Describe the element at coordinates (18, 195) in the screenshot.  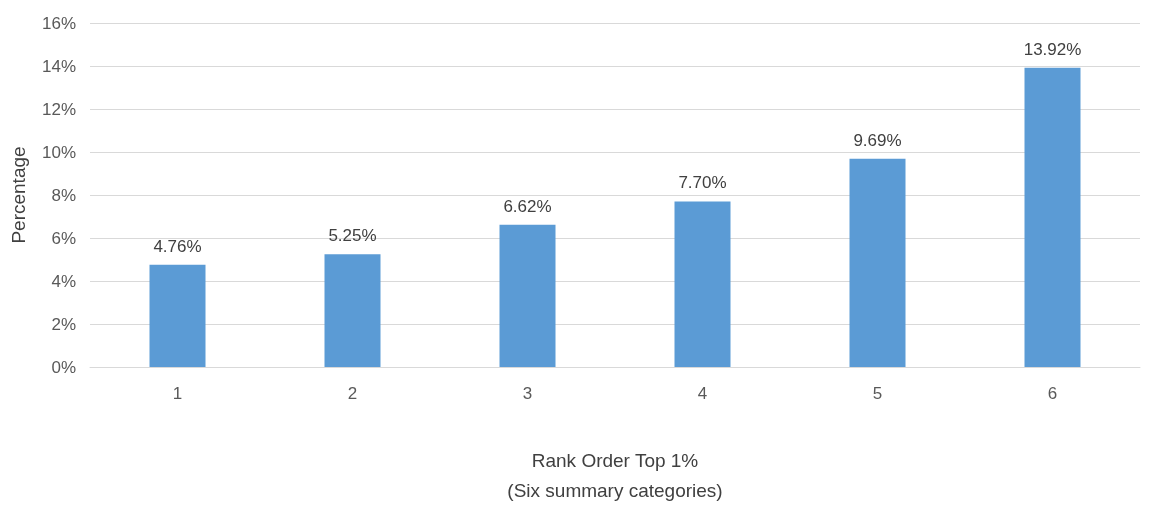
I see `y-axis-title: Percentage` at that location.